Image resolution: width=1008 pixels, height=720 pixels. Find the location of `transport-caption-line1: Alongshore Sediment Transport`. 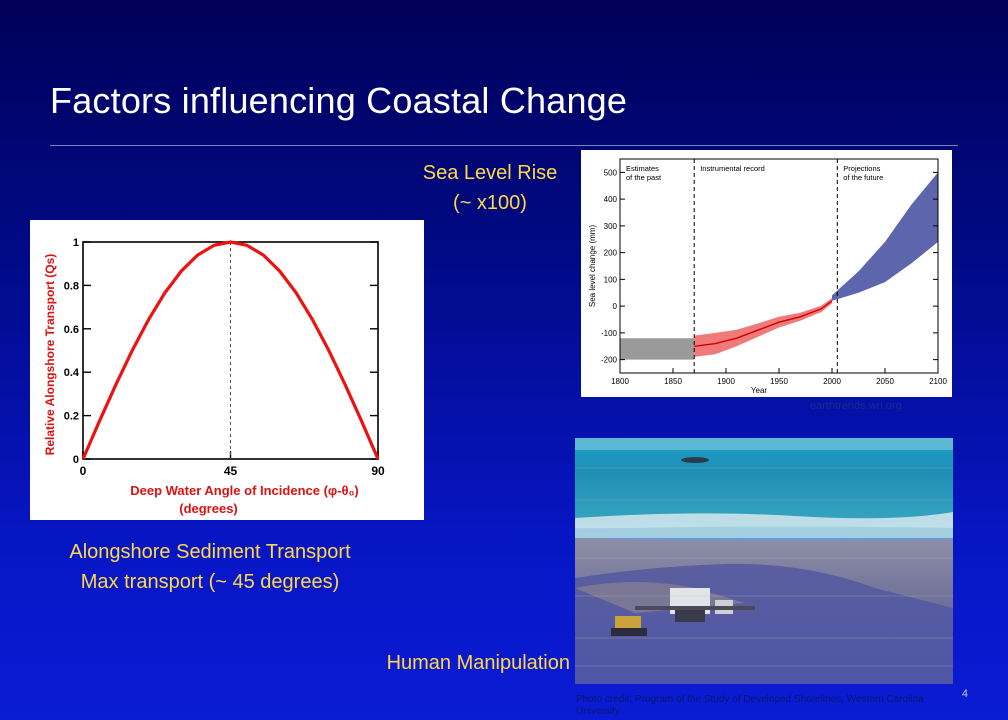

transport-caption-line1: Alongshore Sediment Transport is located at coordinates (210, 552).